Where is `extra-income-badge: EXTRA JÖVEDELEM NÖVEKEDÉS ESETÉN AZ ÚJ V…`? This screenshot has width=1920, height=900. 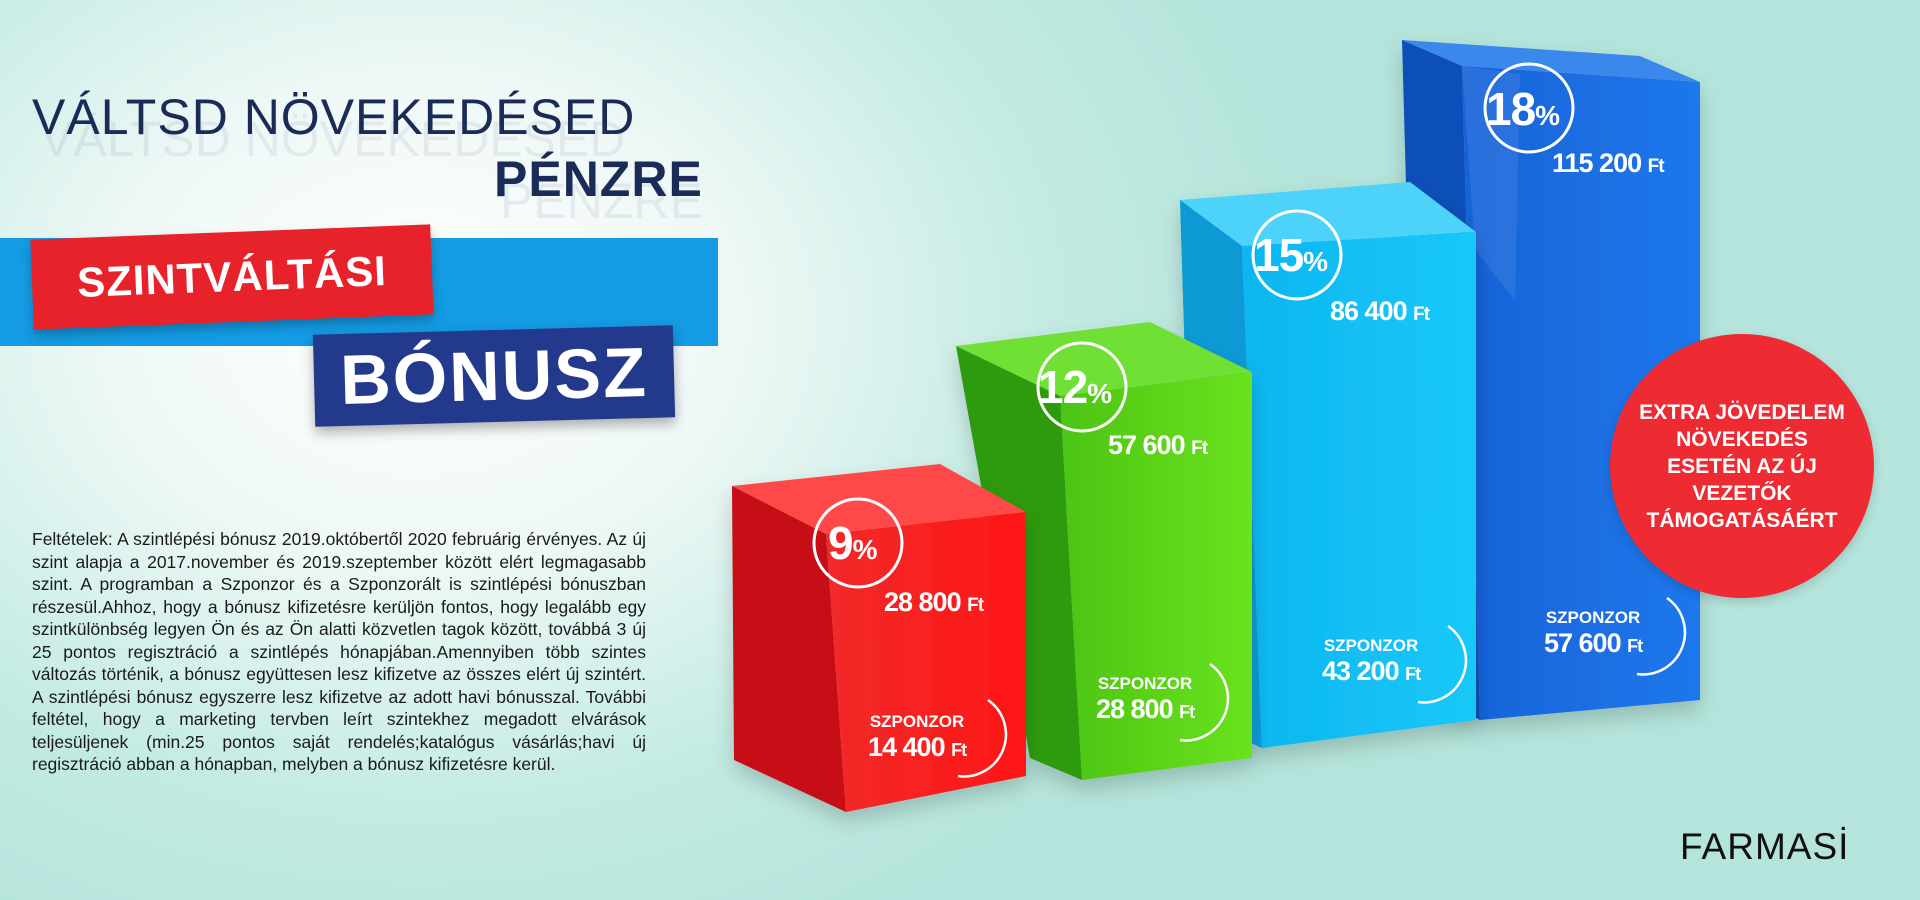
extra-income-badge: EXTRA JÖVEDELEM NÖVEKEDÉS ESETÉN AZ ÚJ V… is located at coordinates (1742, 466).